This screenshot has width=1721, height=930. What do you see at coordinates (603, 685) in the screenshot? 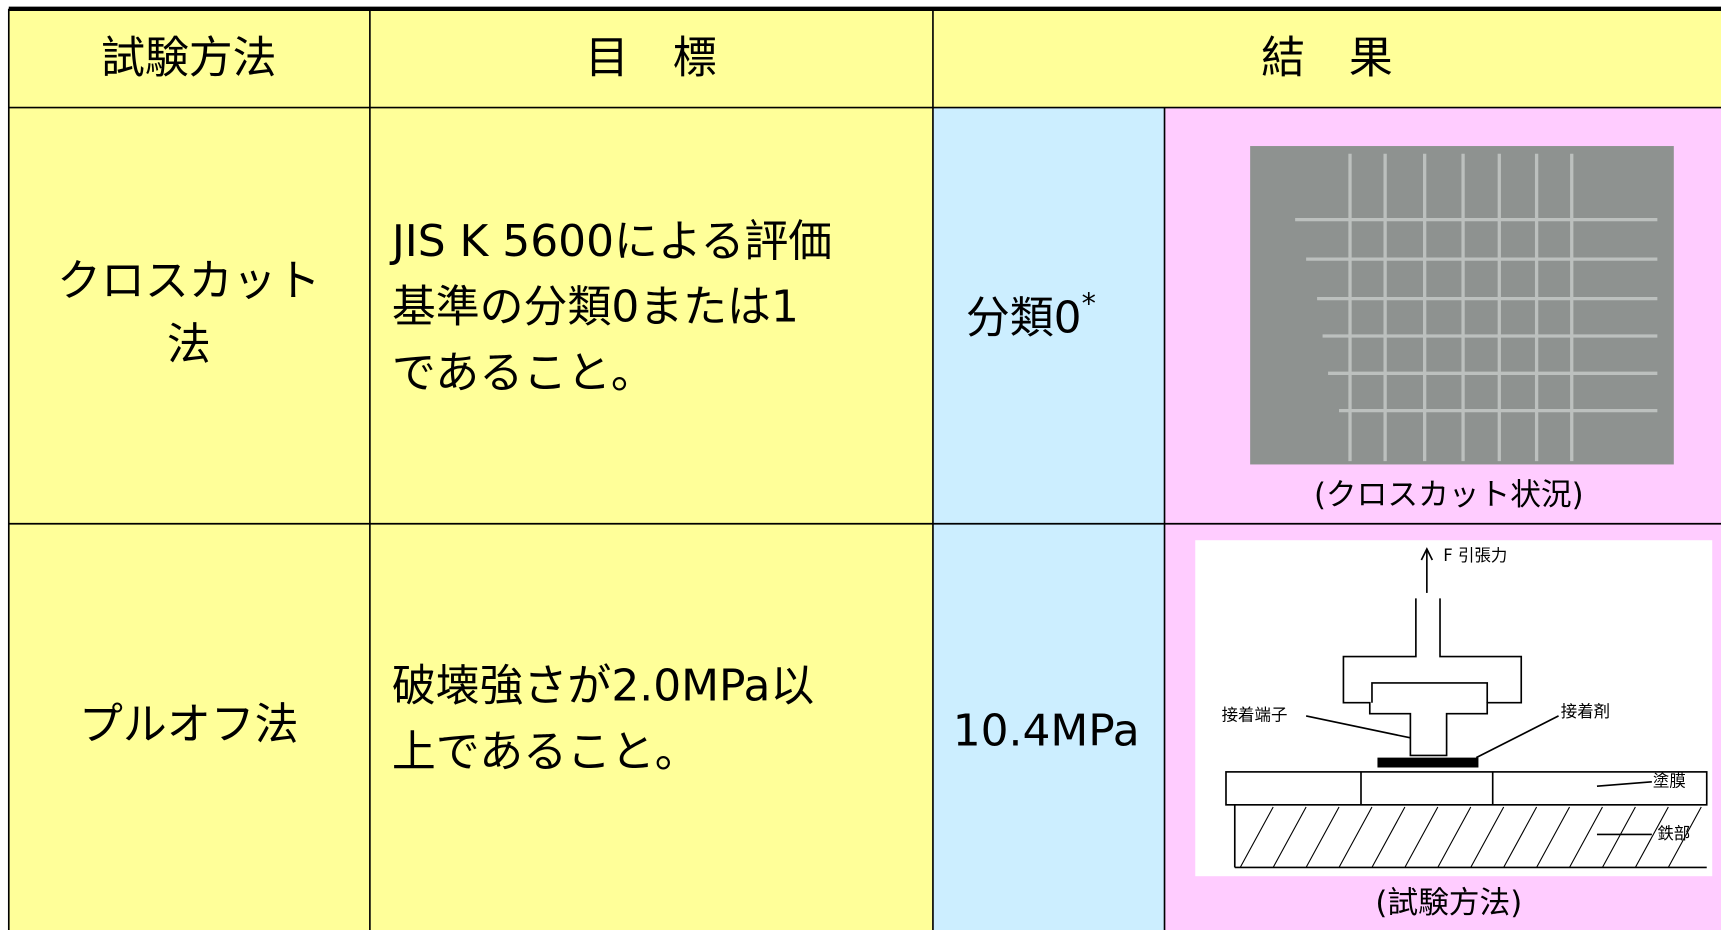
I see `target-line: 破壊強さが2.0MPa以` at bounding box center [603, 685].